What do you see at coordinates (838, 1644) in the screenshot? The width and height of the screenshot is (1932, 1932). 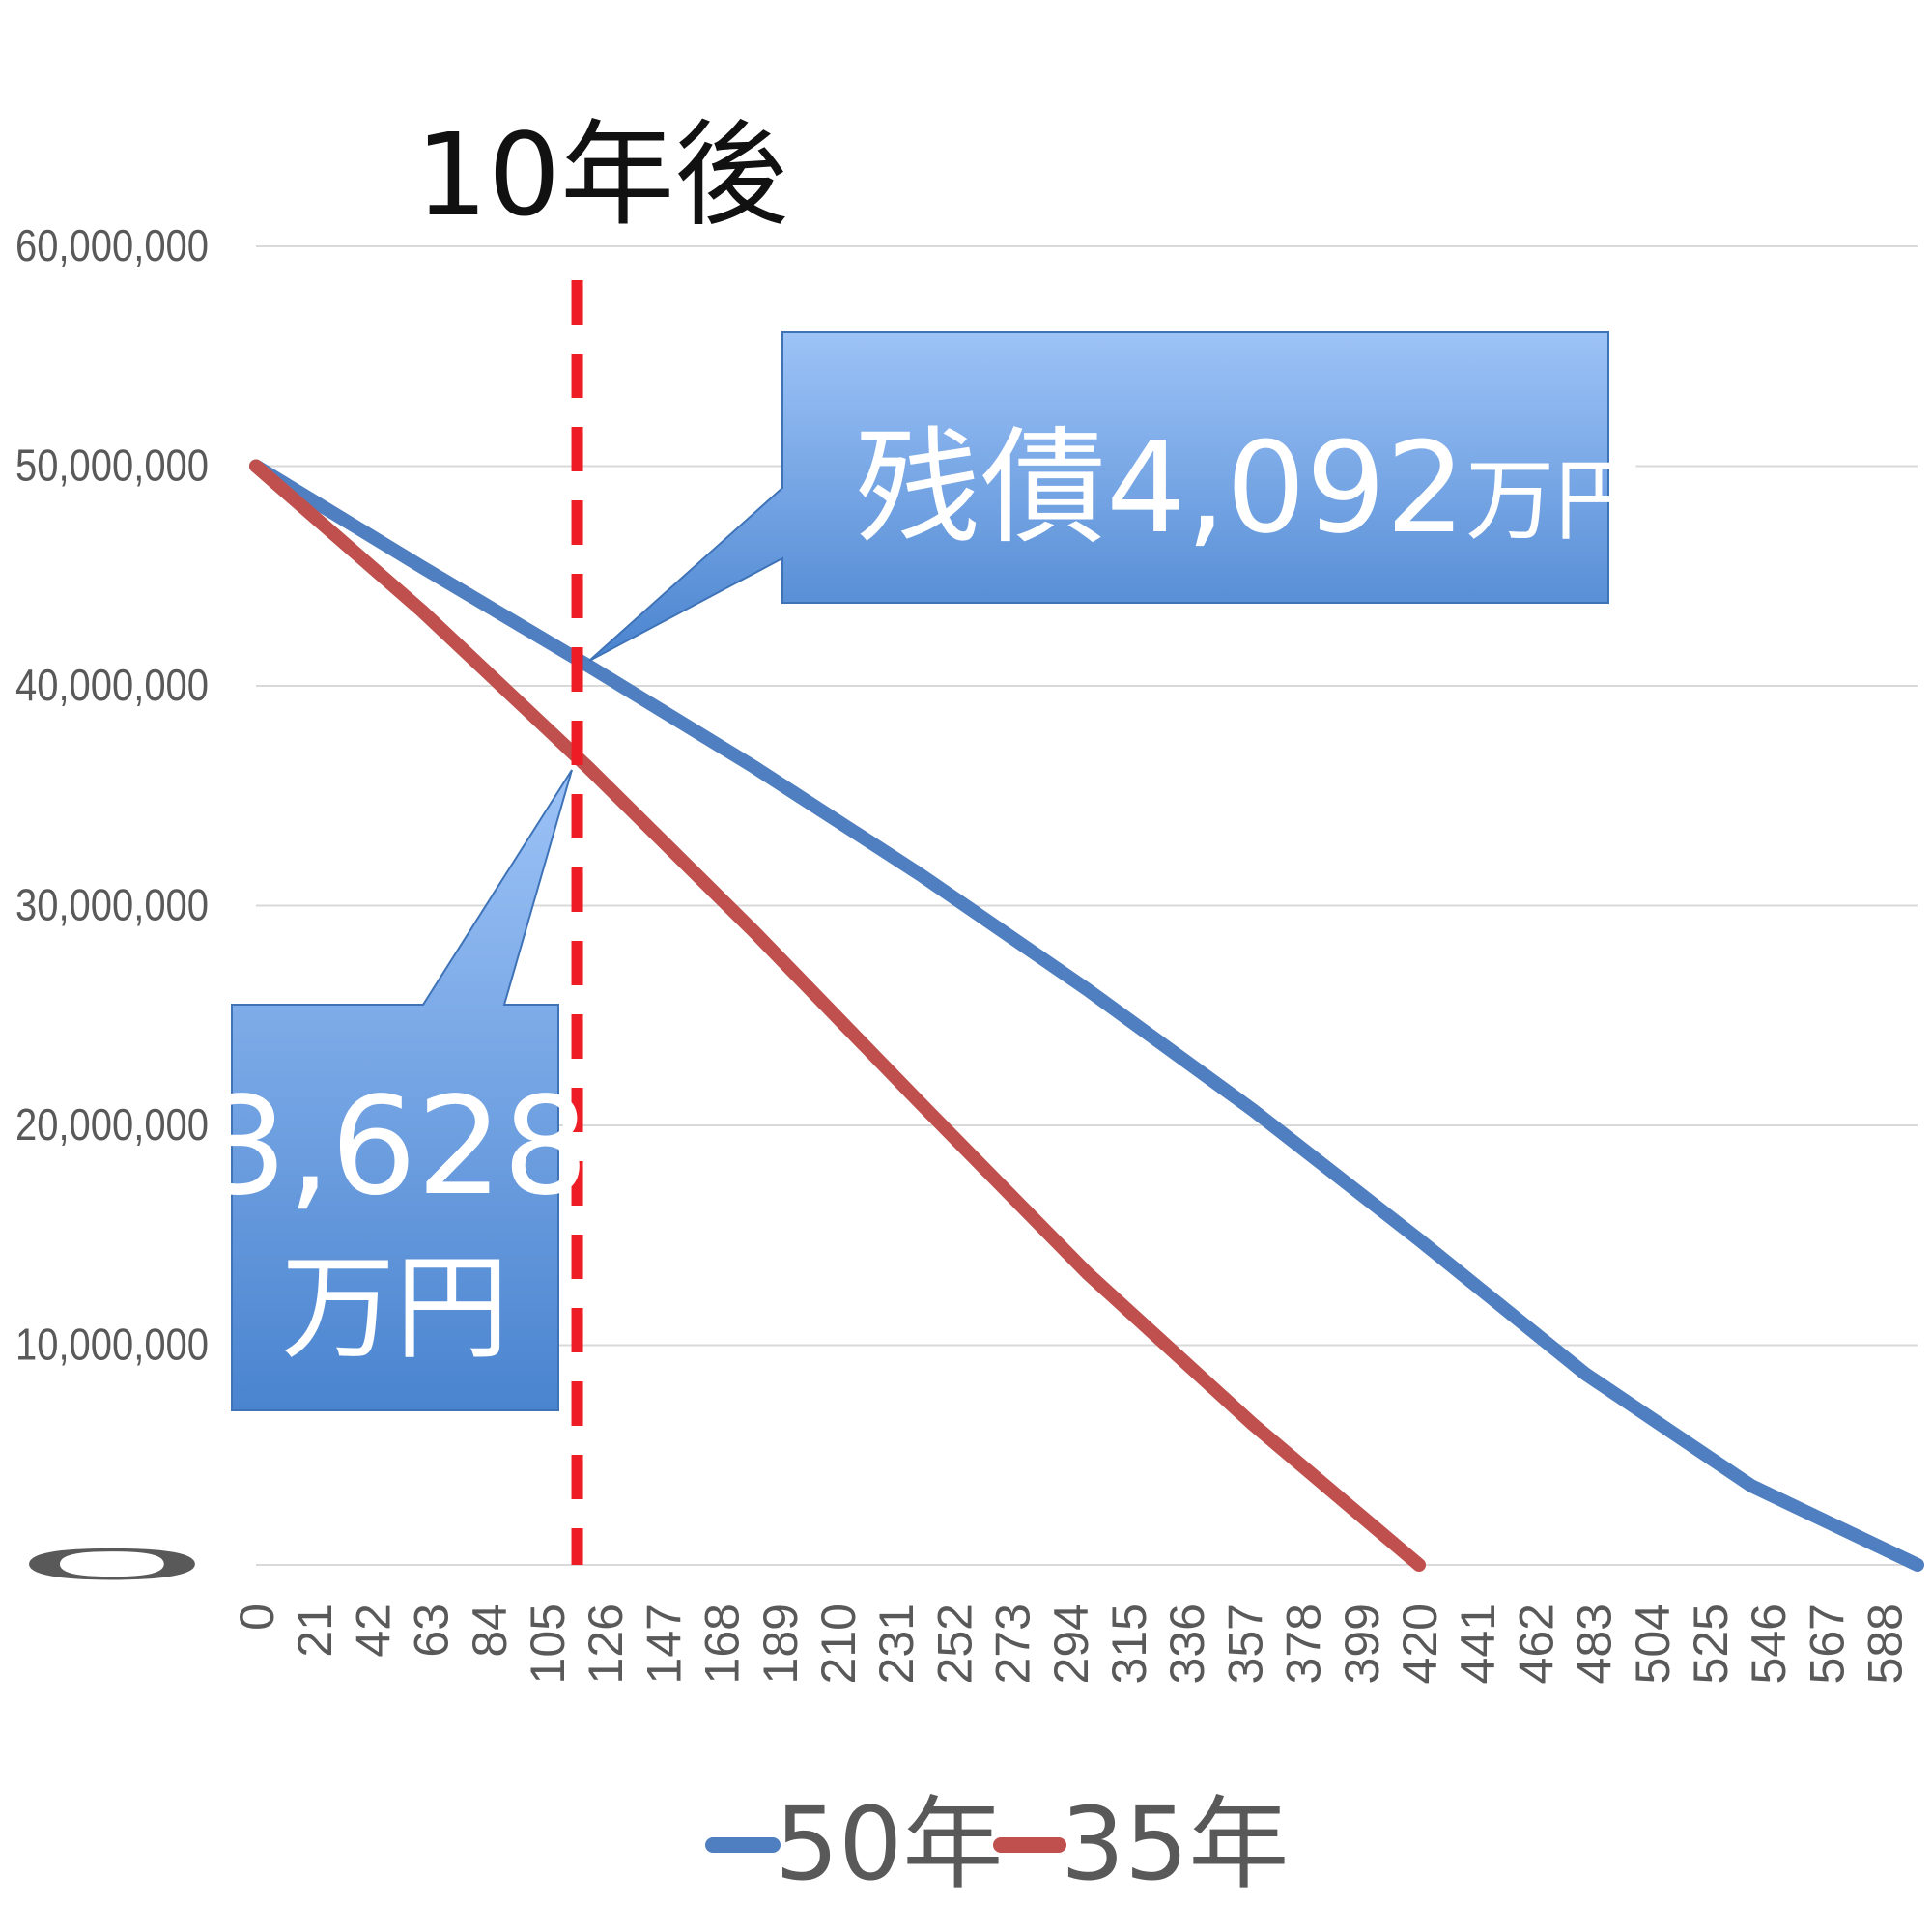 I see `x-tick-label: 210` at bounding box center [838, 1644].